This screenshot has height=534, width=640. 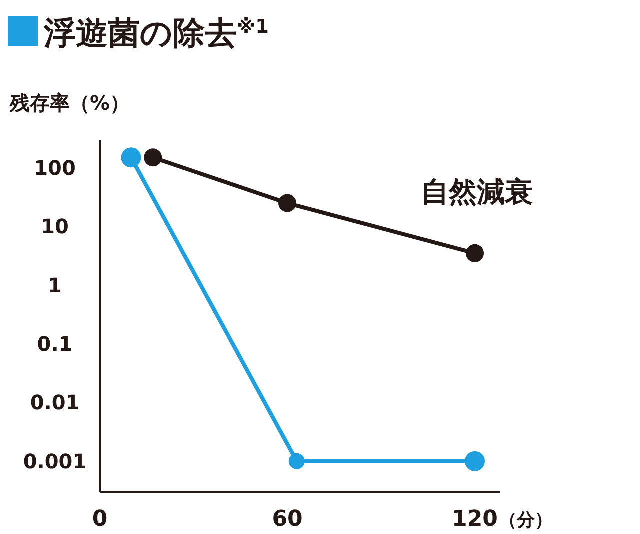 I want to click on x-tick-label: 60, so click(x=287, y=519).